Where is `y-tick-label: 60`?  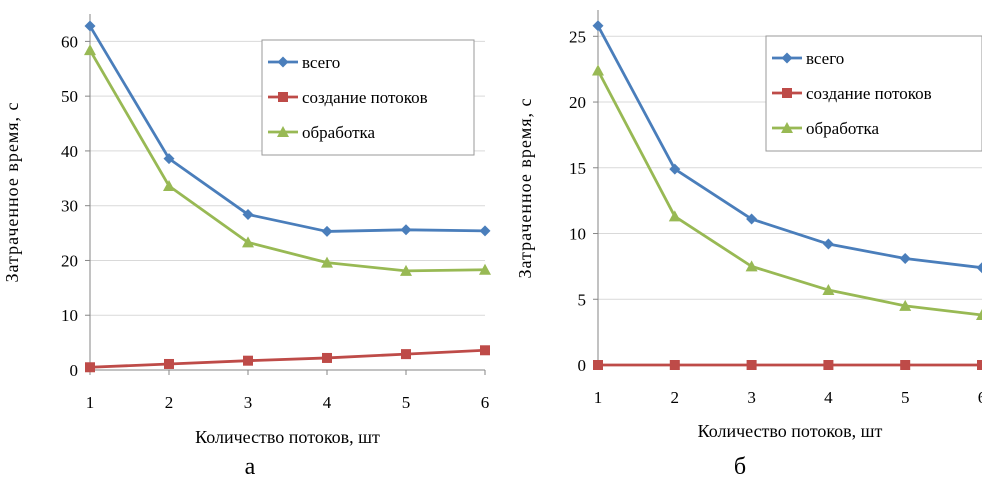
y-tick-label: 60 is located at coordinates (69, 41).